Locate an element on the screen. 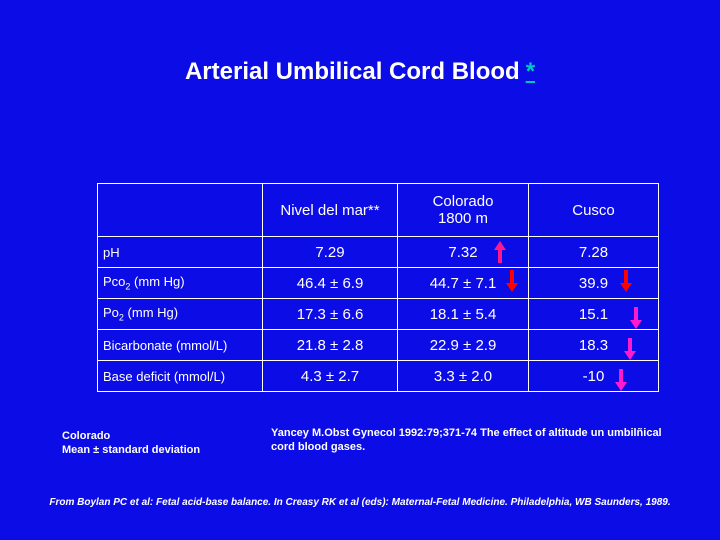 The image size is (720, 540). row-label-pco2-main: Pco is located at coordinates (114, 282).